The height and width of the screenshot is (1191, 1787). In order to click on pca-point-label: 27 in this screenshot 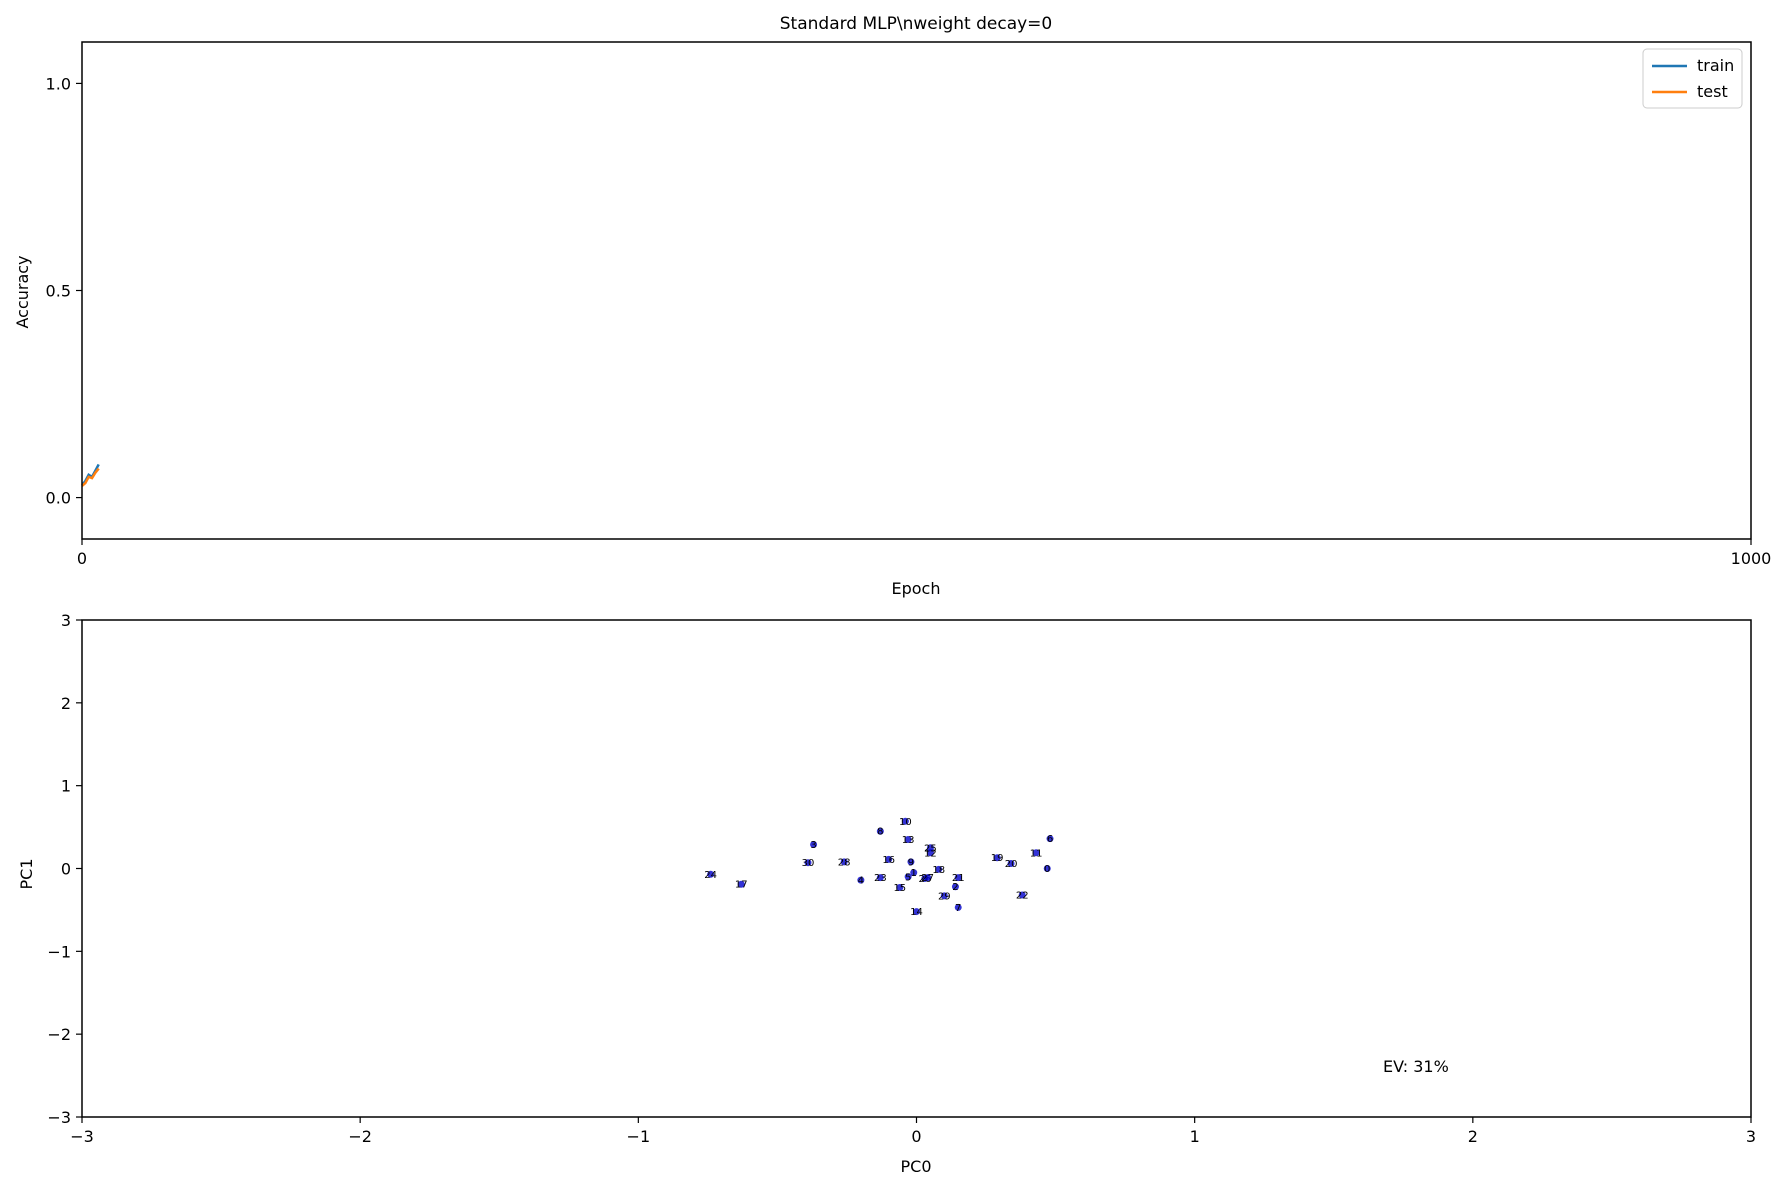, I will do `click(927, 878)`.